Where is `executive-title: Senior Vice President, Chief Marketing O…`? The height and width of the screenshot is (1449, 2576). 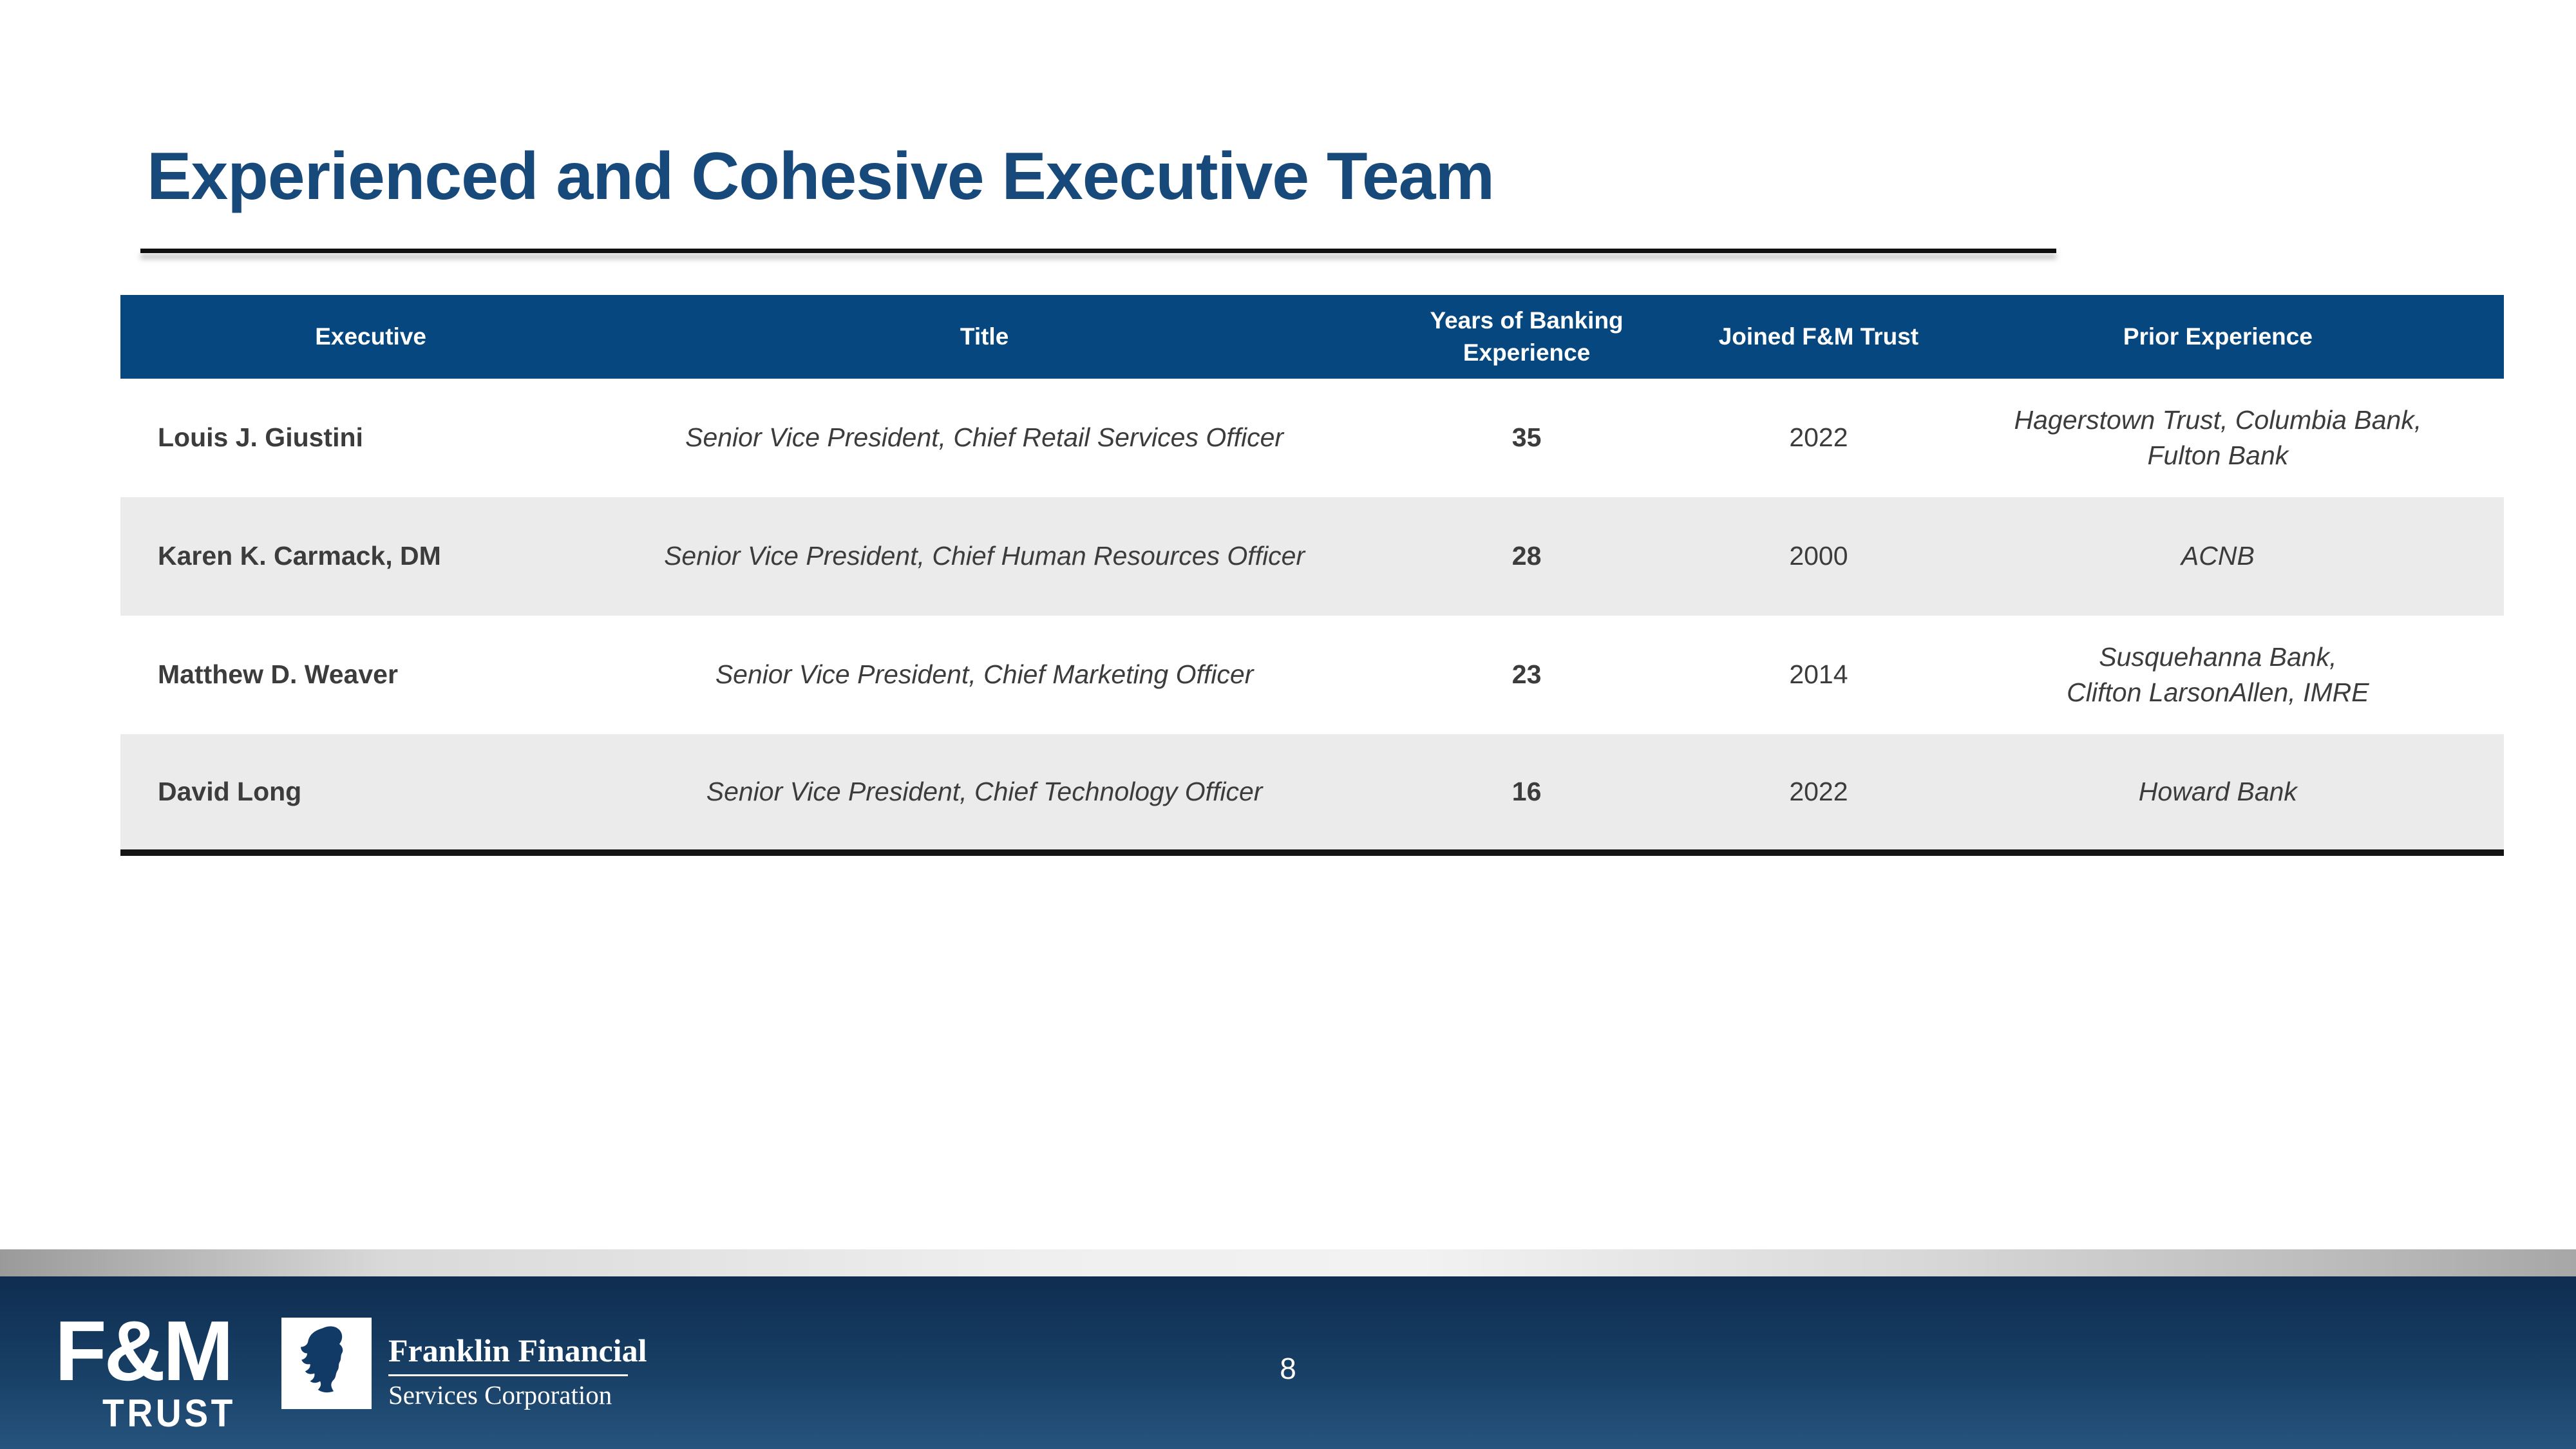 executive-title: Senior Vice President, Chief Marketing O… is located at coordinates (984, 675).